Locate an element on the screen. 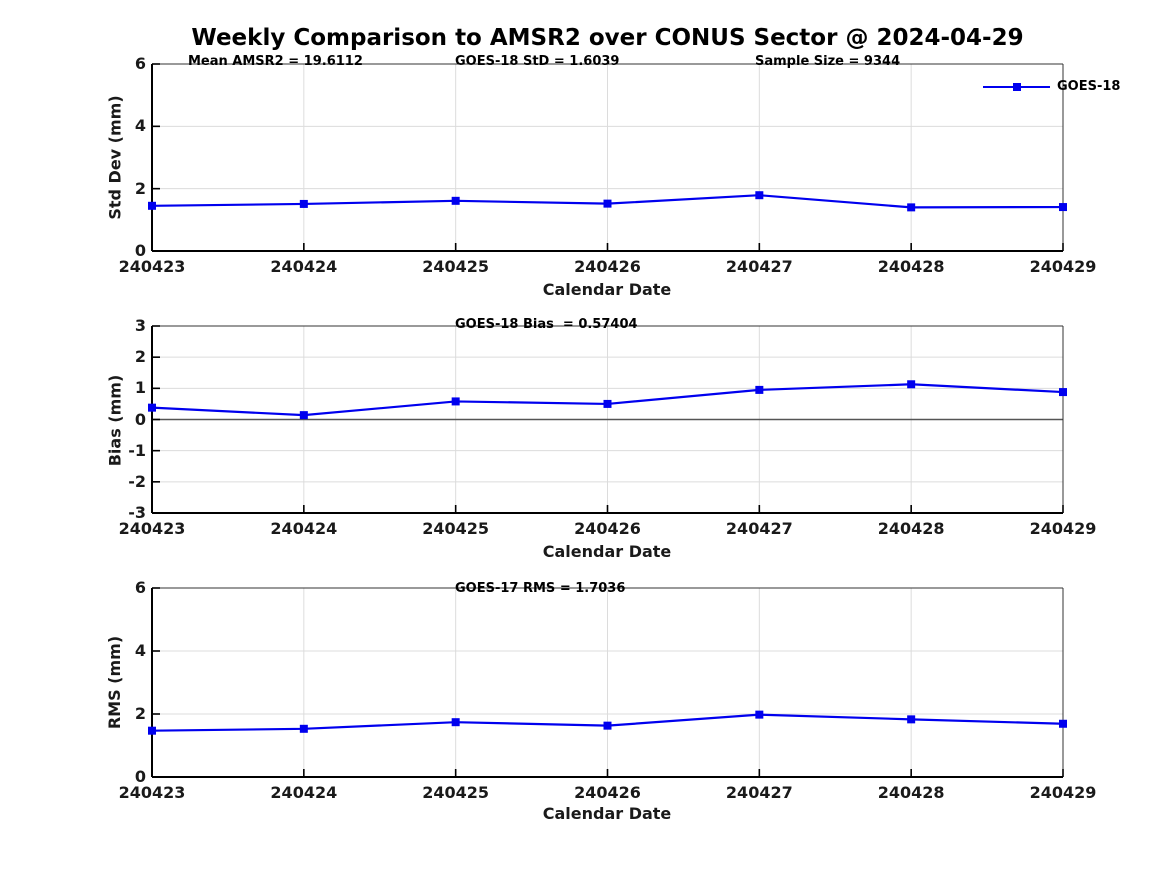 Image resolution: width=1167 pixels, height=875 pixels. y-tick-label: 1 is located at coordinates (140, 388).